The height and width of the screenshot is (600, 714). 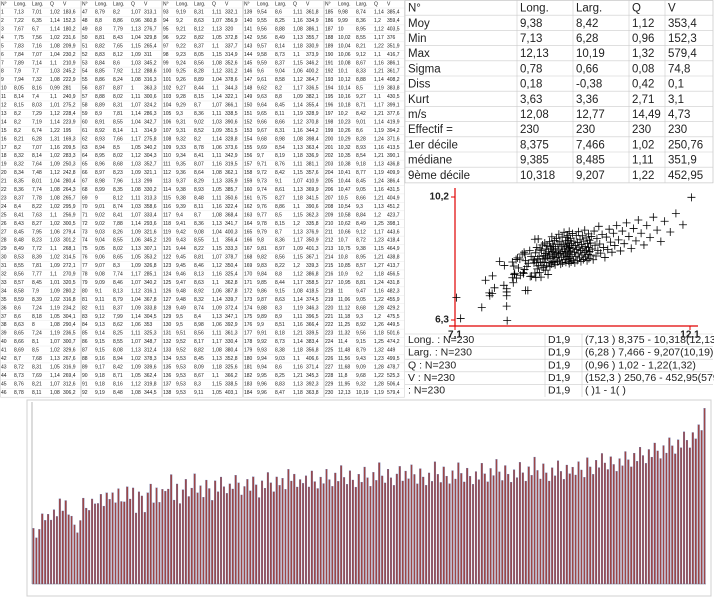 I want to click on table-cell: 8,55, so click(x=361, y=38).